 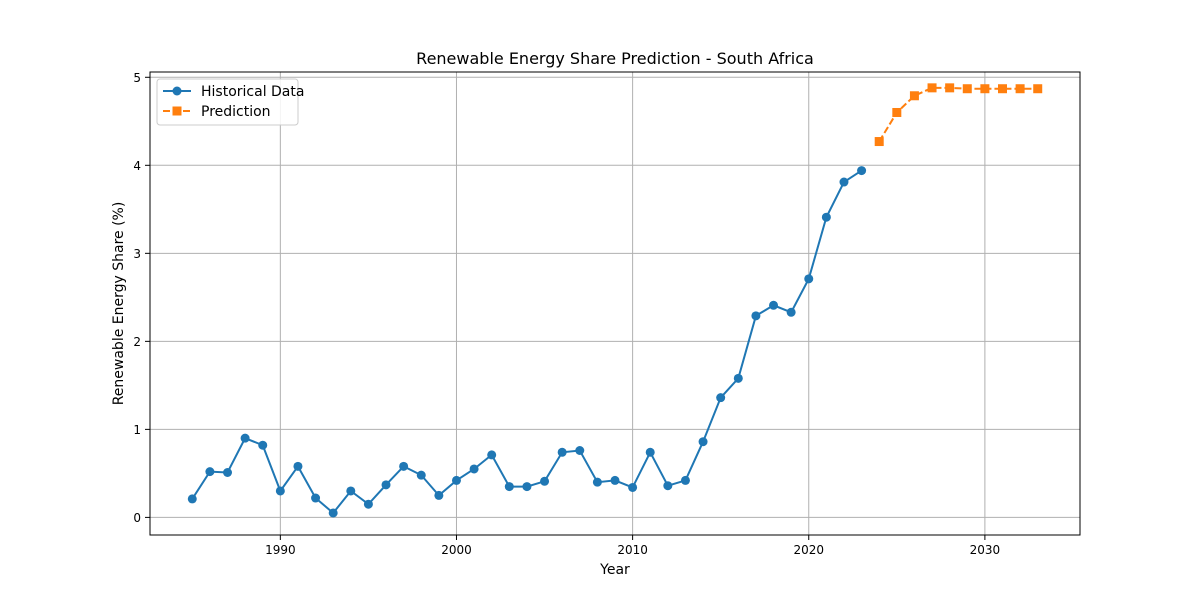 What do you see at coordinates (280, 550) in the screenshot?
I see `x-tick-label: 1990` at bounding box center [280, 550].